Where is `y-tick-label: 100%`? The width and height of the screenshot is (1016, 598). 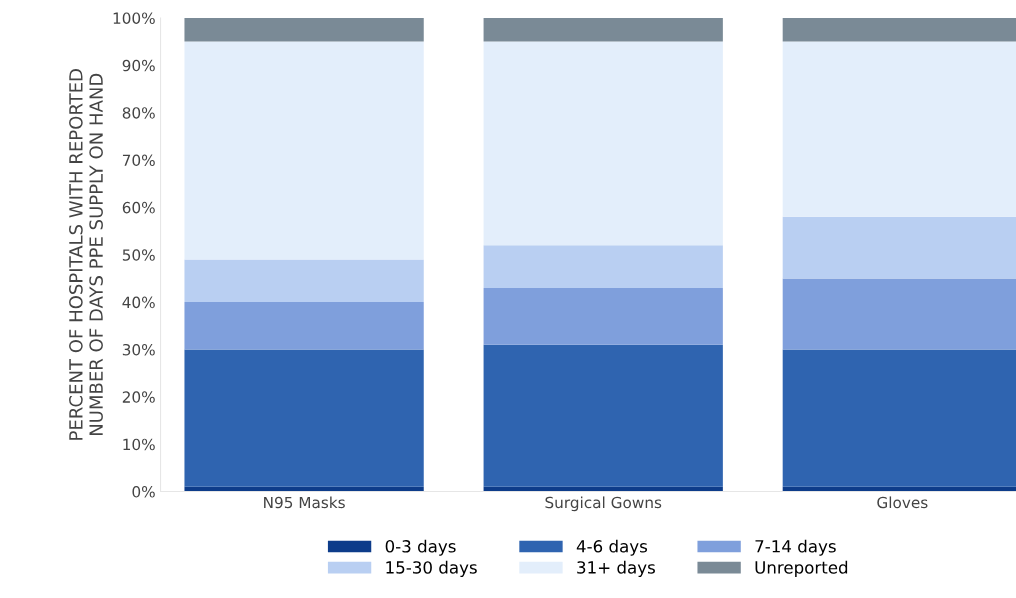 y-tick-label: 100% is located at coordinates (134, 18).